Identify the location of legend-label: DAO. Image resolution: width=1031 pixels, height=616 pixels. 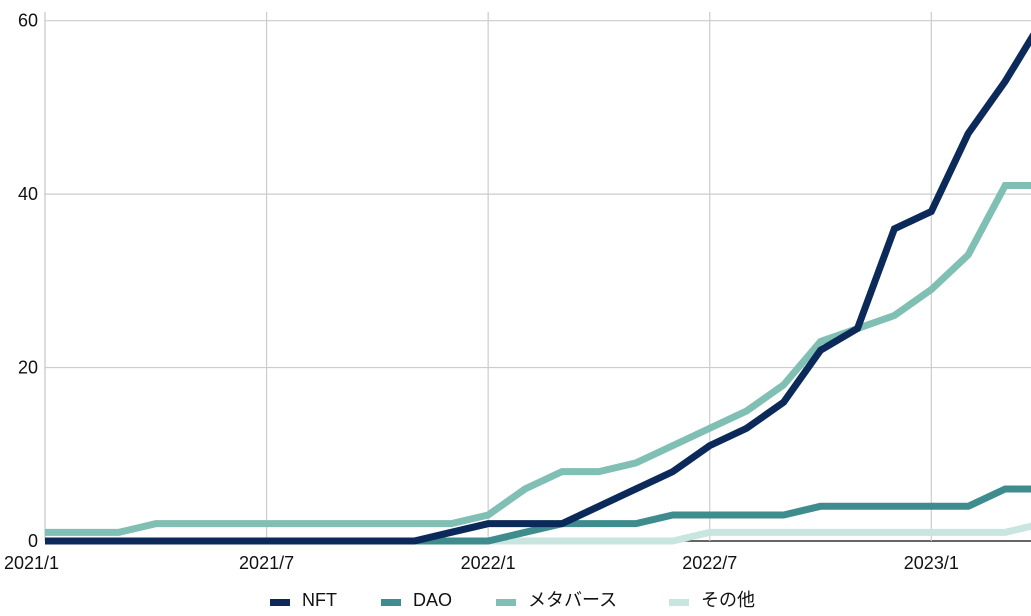
(432, 600).